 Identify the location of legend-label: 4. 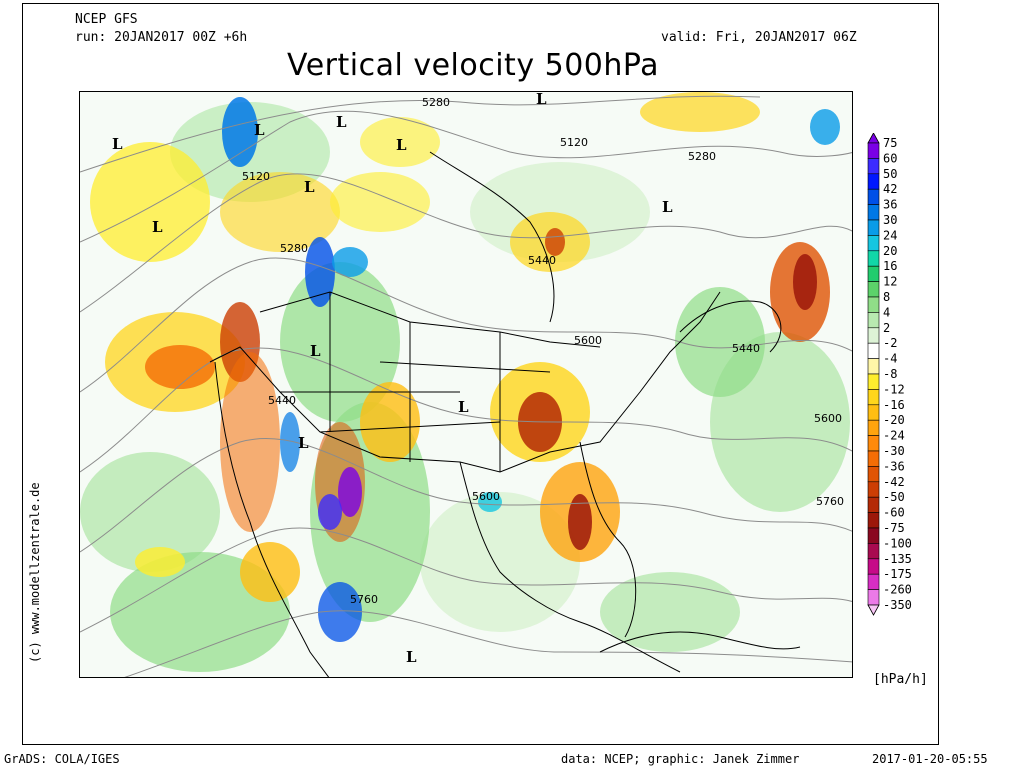
(886, 312).